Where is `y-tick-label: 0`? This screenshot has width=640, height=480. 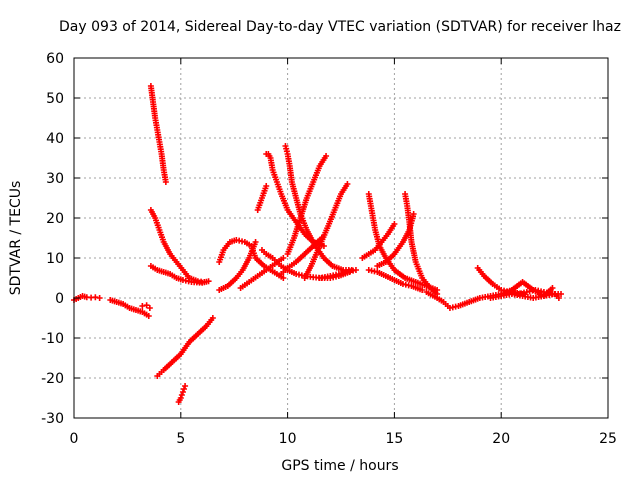 y-tick-label: 0 is located at coordinates (59, 299).